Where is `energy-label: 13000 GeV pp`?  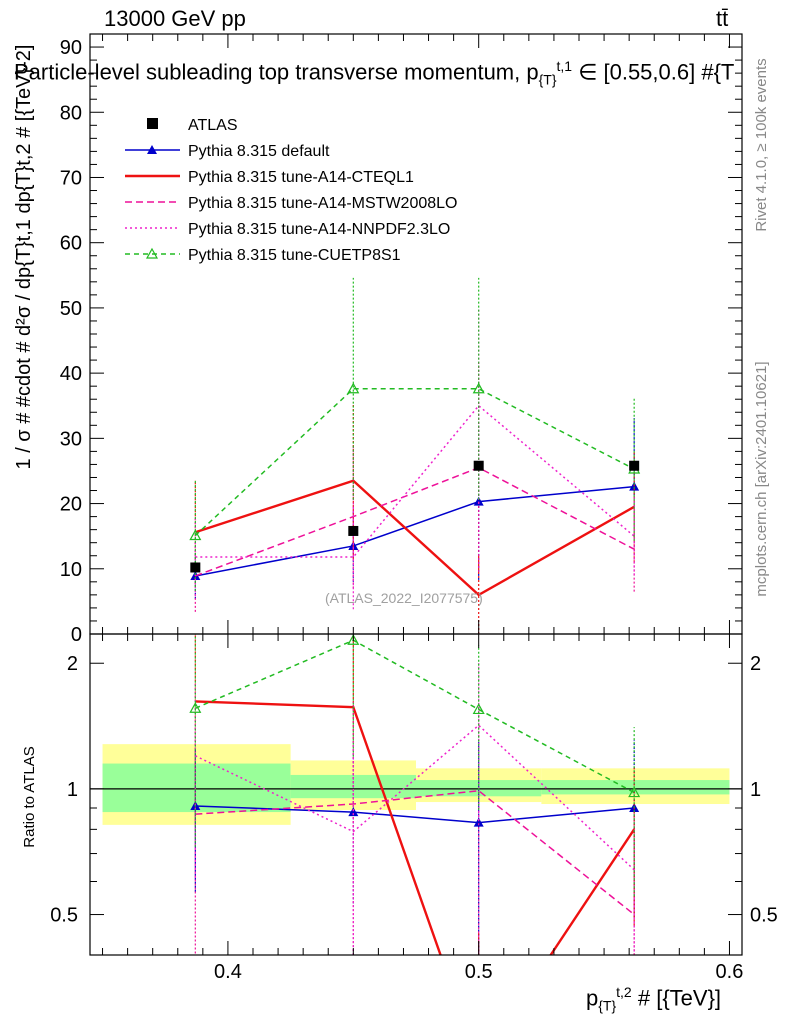 energy-label: 13000 GeV pp is located at coordinates (175, 18).